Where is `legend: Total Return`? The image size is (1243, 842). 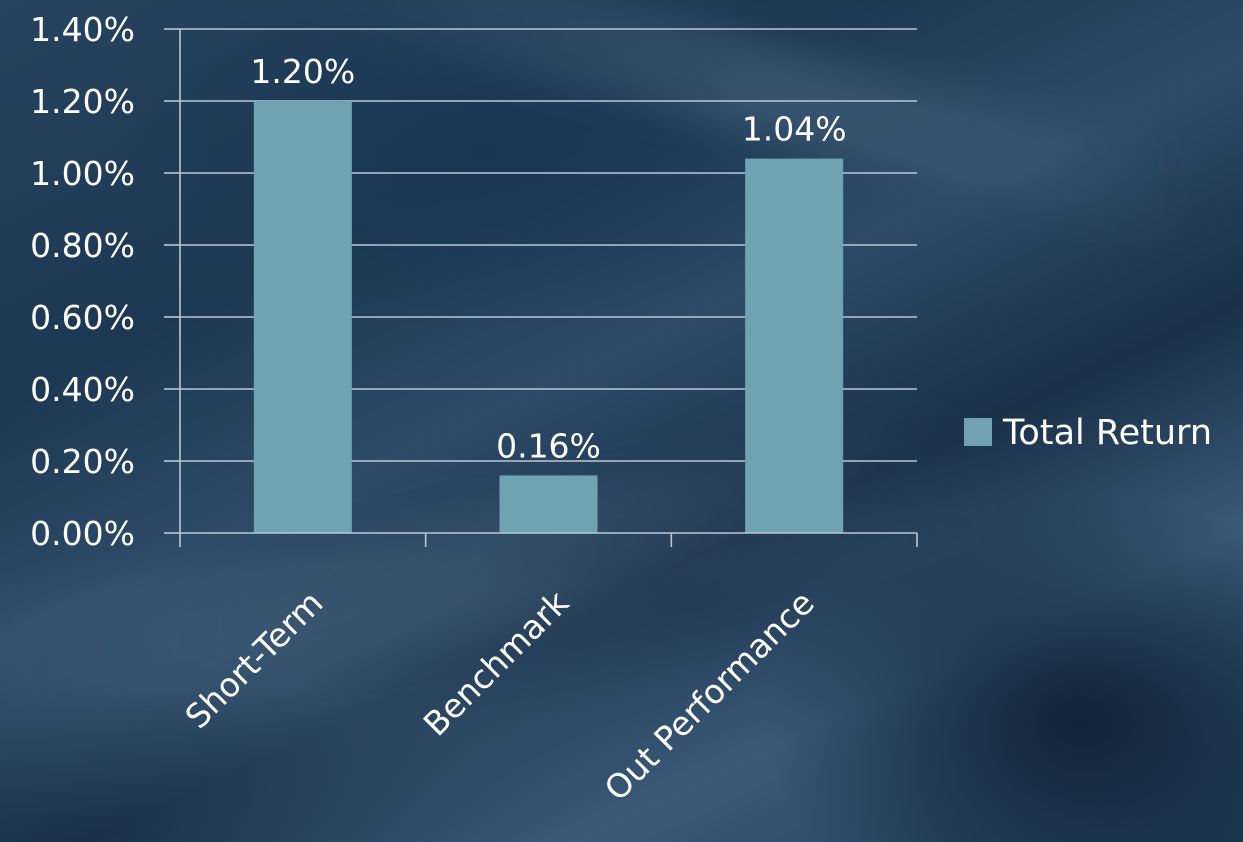
legend: Total Return is located at coordinates (1088, 433).